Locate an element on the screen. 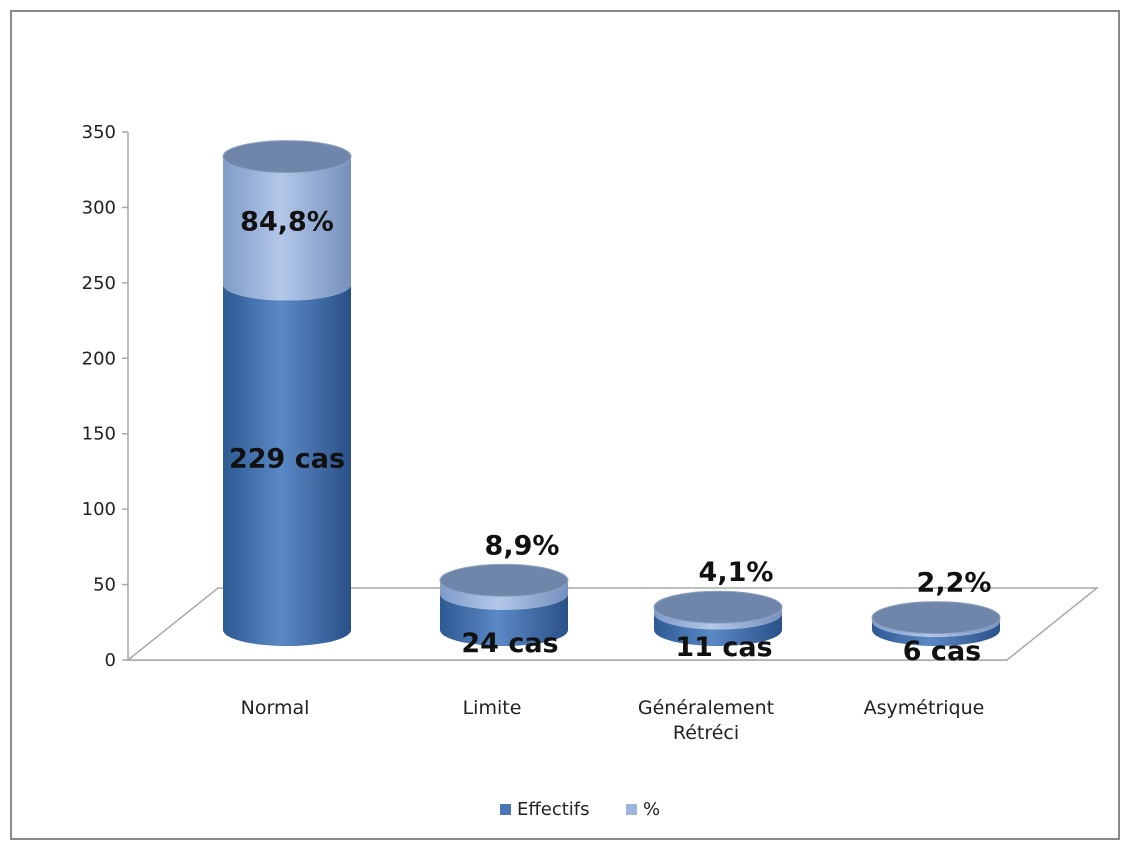 The image size is (1132, 848). data-label-effectifs-2: 11 cas is located at coordinates (723, 647).